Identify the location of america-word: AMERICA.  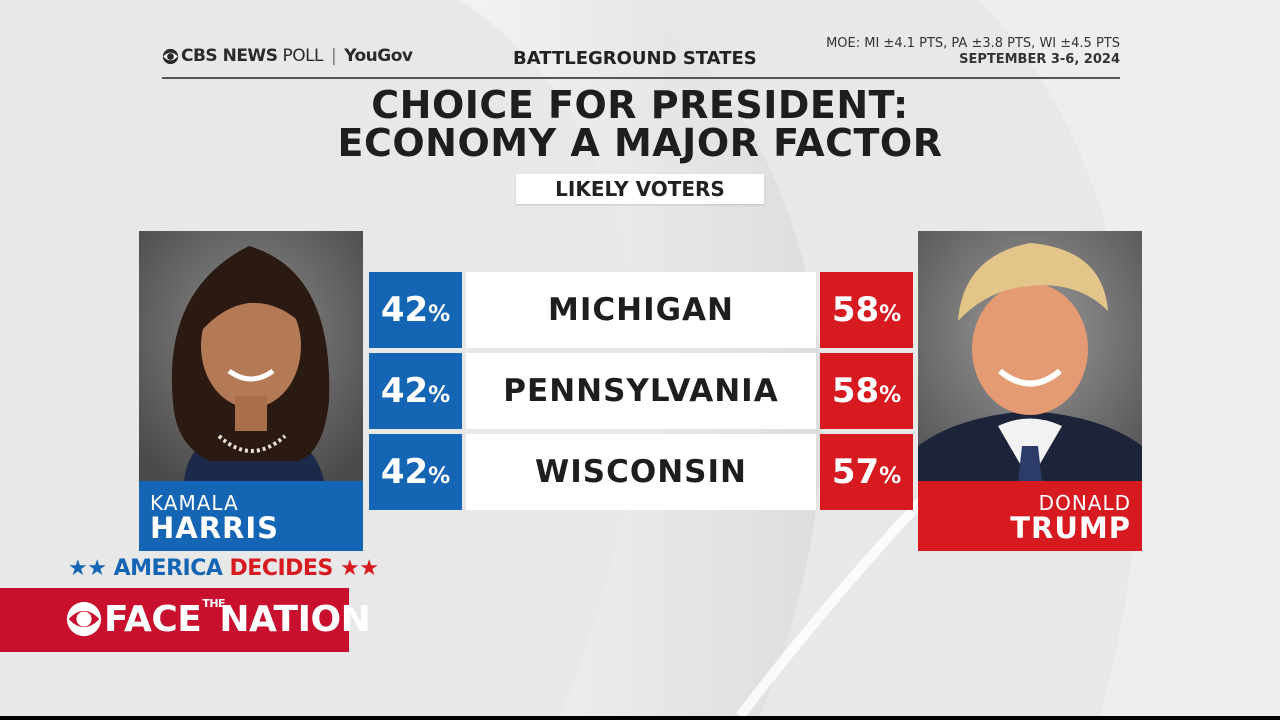
(168, 568).